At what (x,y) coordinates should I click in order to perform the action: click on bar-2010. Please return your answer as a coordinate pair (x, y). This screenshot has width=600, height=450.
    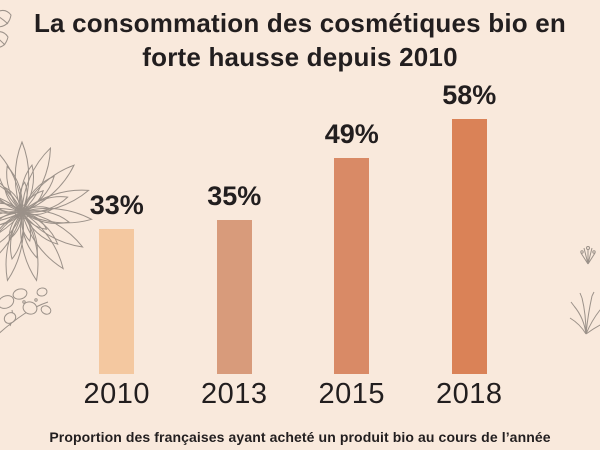
    Looking at the image, I should click on (117, 301).